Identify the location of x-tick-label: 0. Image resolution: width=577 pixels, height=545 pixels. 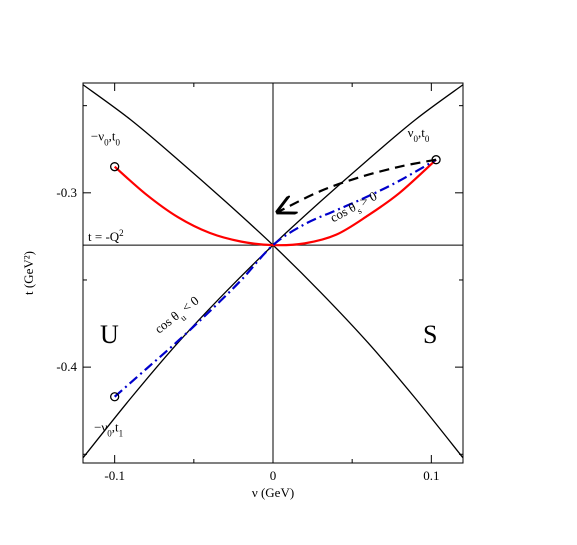
(273, 475).